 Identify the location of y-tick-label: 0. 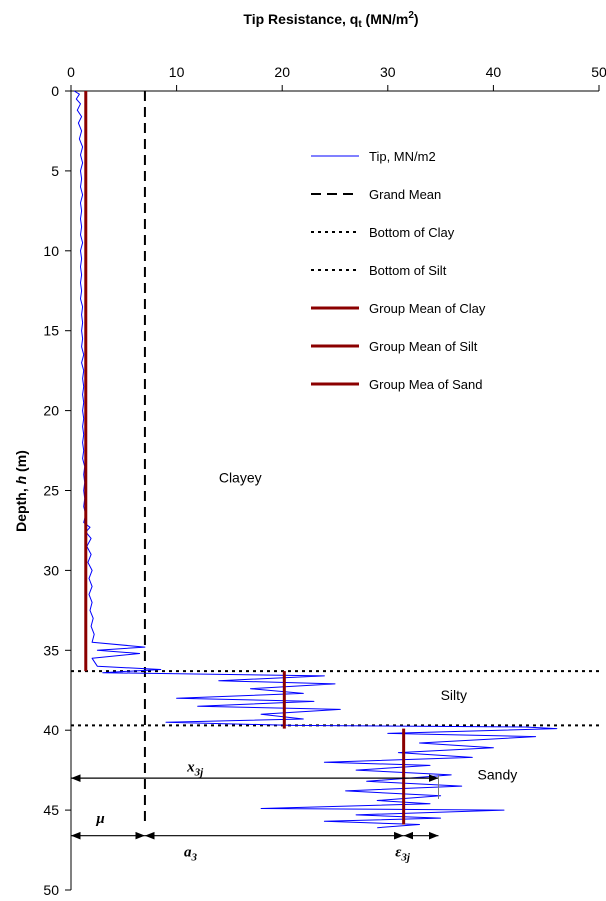
(55, 91).